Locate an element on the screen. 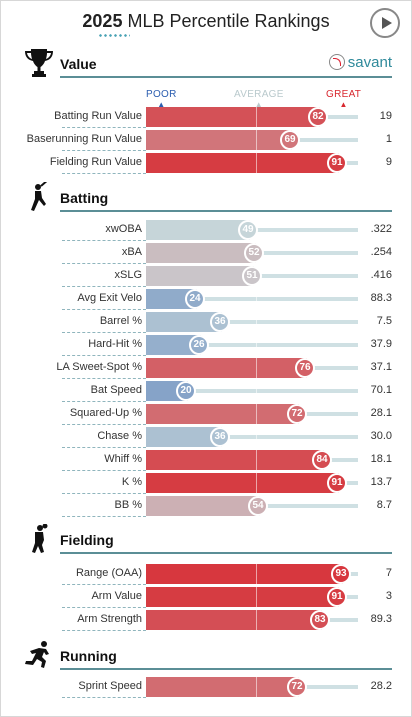  batter-icon is located at coordinates (39, 196).